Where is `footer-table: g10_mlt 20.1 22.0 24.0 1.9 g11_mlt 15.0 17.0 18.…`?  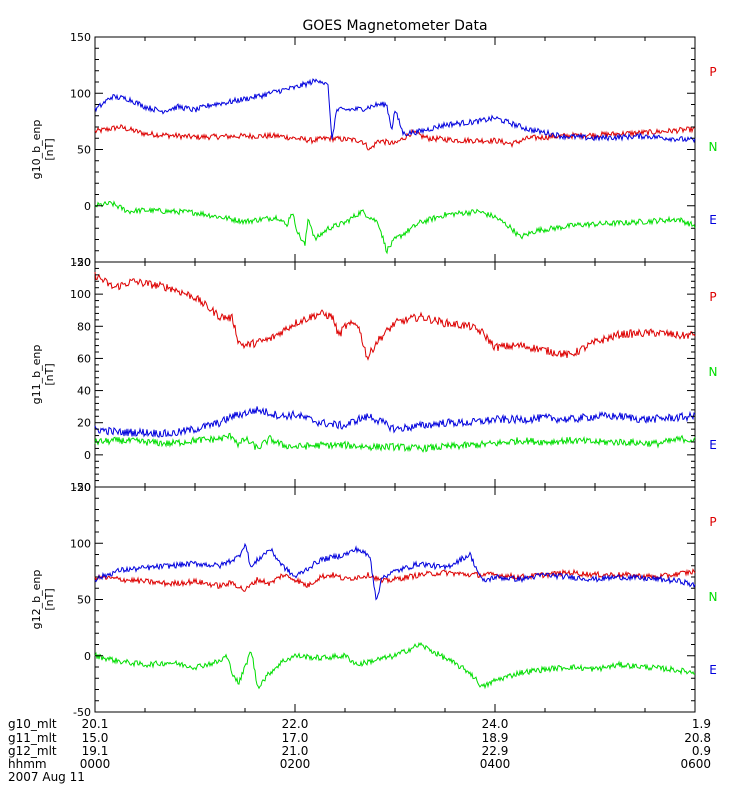
footer-table: g10_mlt 20.1 22.0 24.0 1.9 g11_mlt 15.0 17.0 18.… is located at coordinates (359, 750).